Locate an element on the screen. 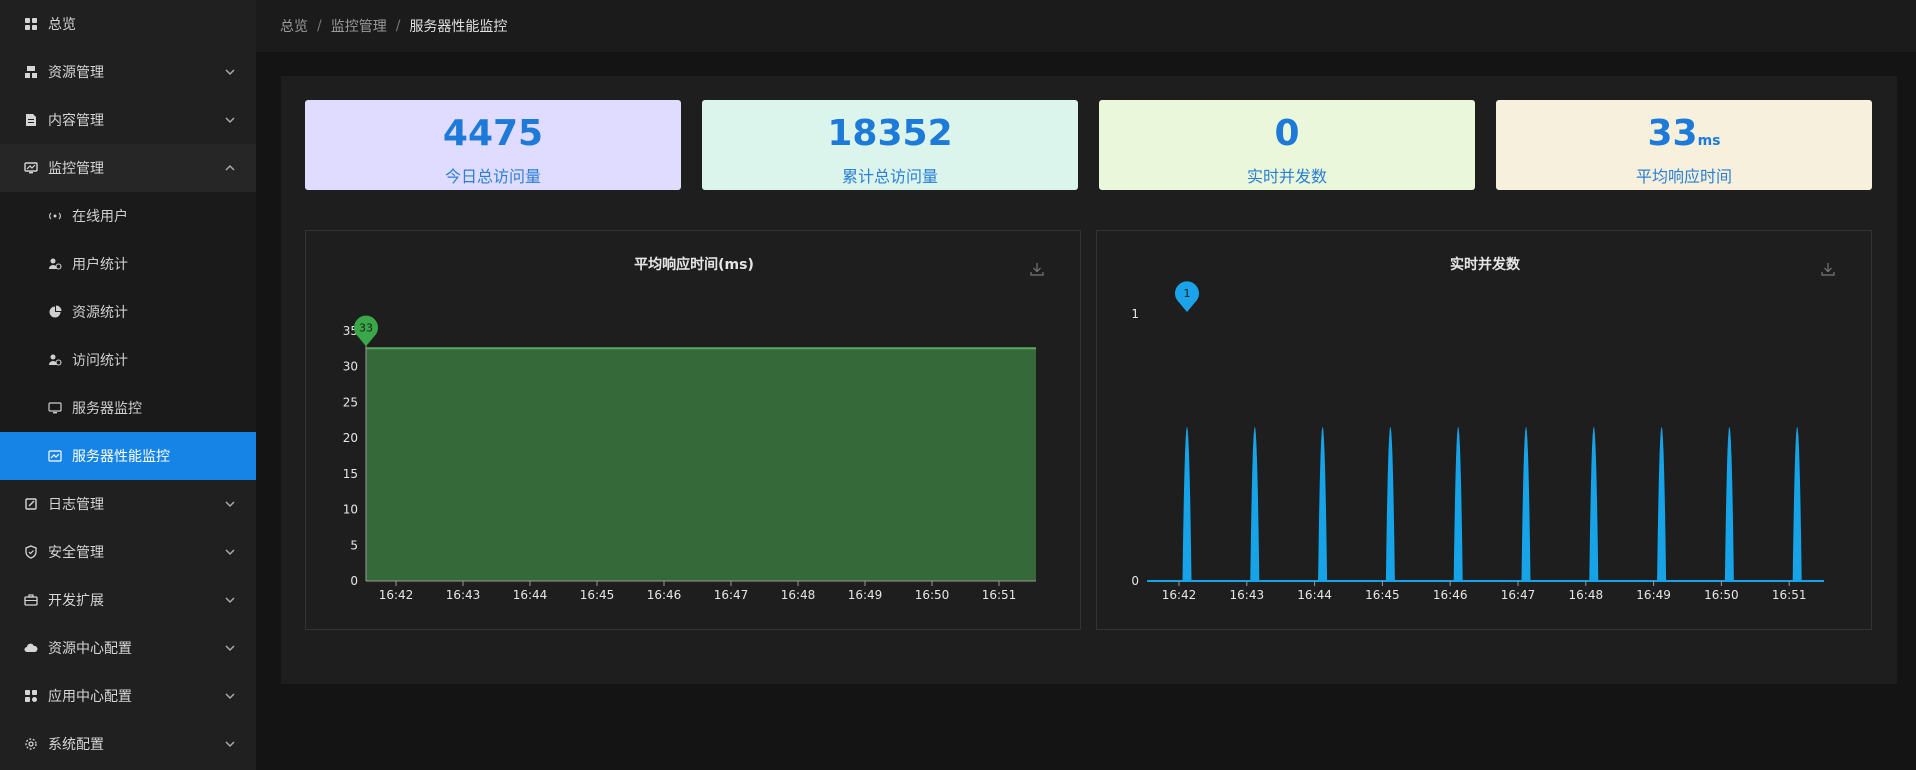  sidebar-subitem-online: 在线用户 is located at coordinates (128, 216).